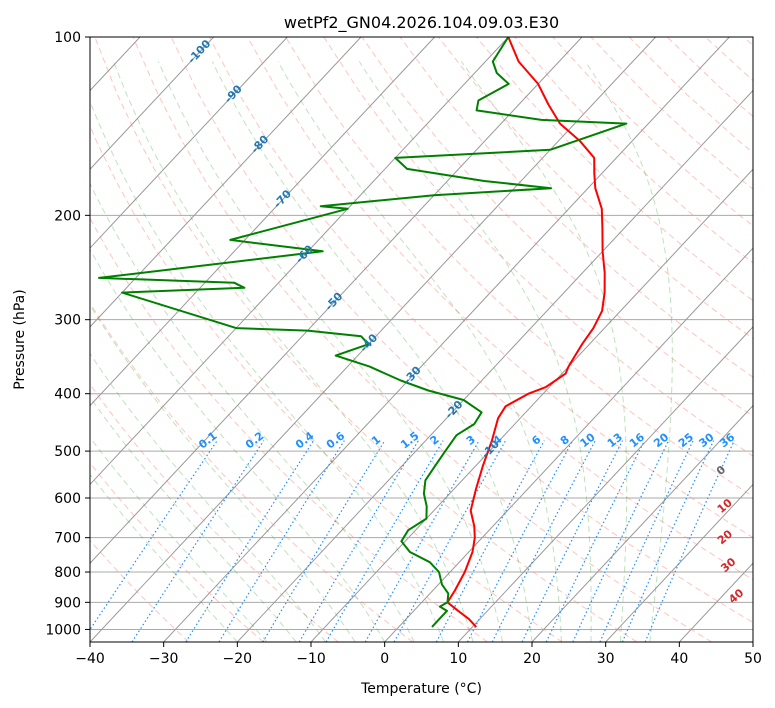  Describe the element at coordinates (458, 659) in the screenshot. I see `x-tick-label: 10` at that location.